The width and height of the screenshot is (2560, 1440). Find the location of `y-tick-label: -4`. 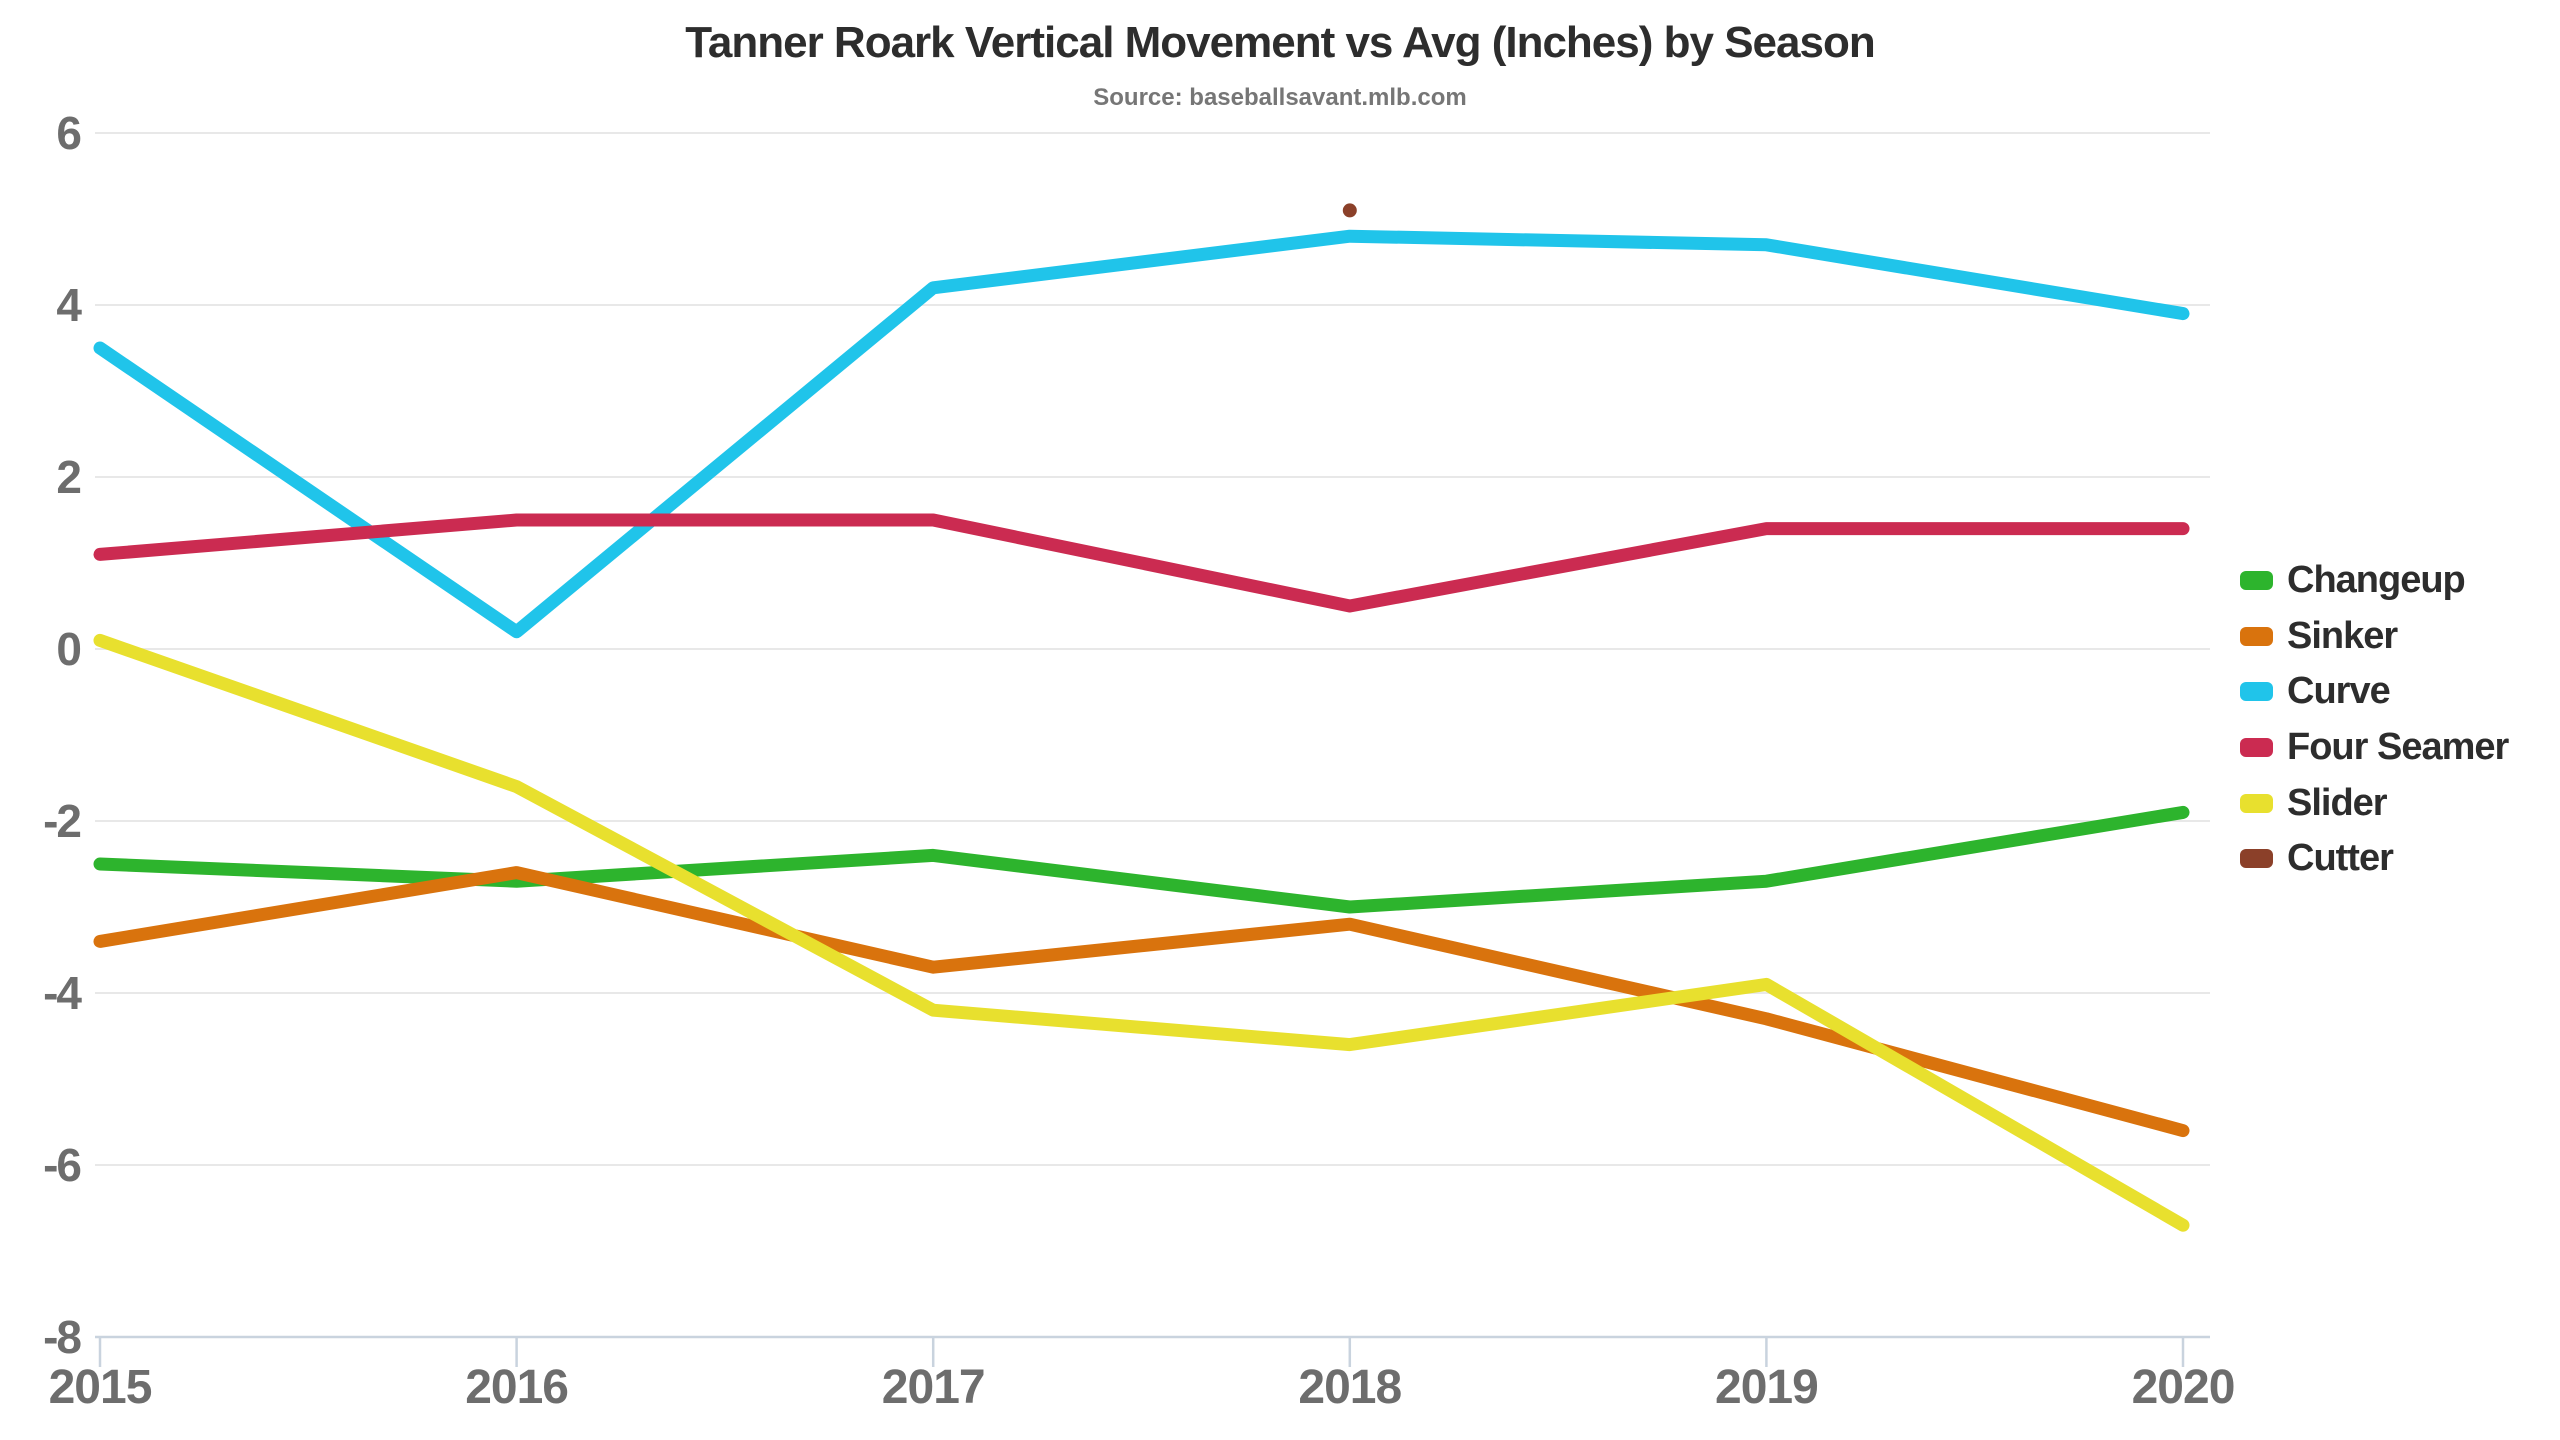

y-tick-label: -4 is located at coordinates (62, 993).